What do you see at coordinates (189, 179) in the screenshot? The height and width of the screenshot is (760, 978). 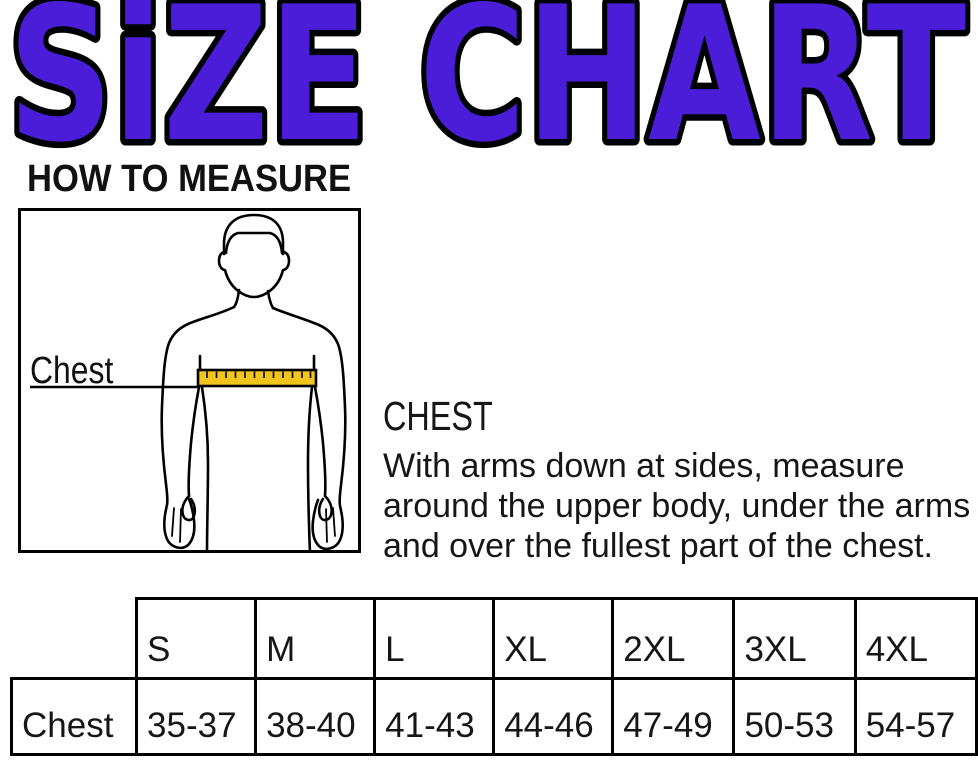 I see `how-to-measure-heading: HOW TO MEASURE` at bounding box center [189, 179].